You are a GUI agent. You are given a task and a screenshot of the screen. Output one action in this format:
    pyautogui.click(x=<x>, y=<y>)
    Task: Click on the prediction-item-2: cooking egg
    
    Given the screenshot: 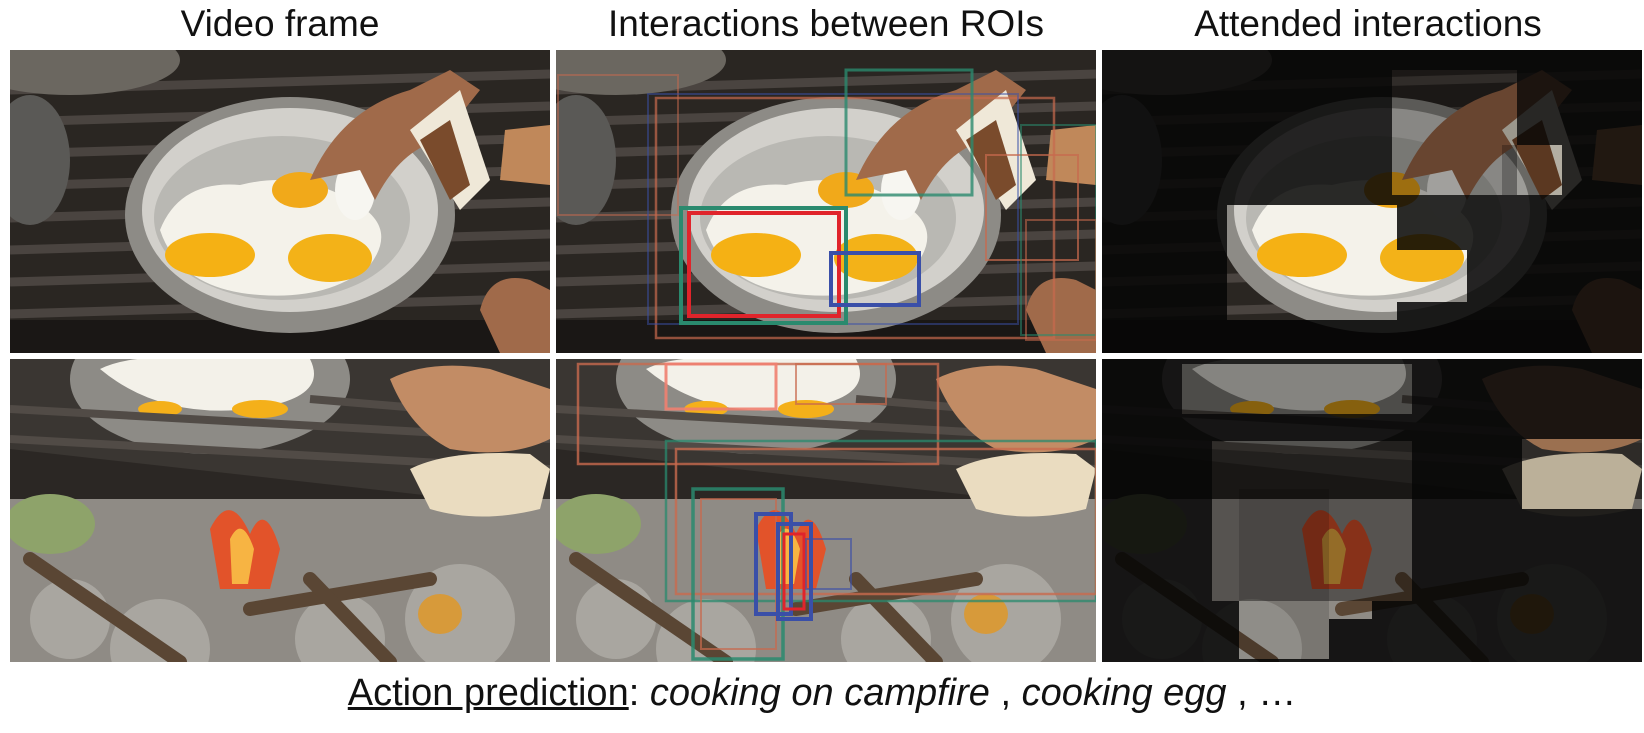 What is the action you would take?
    pyautogui.click(x=1124, y=693)
    